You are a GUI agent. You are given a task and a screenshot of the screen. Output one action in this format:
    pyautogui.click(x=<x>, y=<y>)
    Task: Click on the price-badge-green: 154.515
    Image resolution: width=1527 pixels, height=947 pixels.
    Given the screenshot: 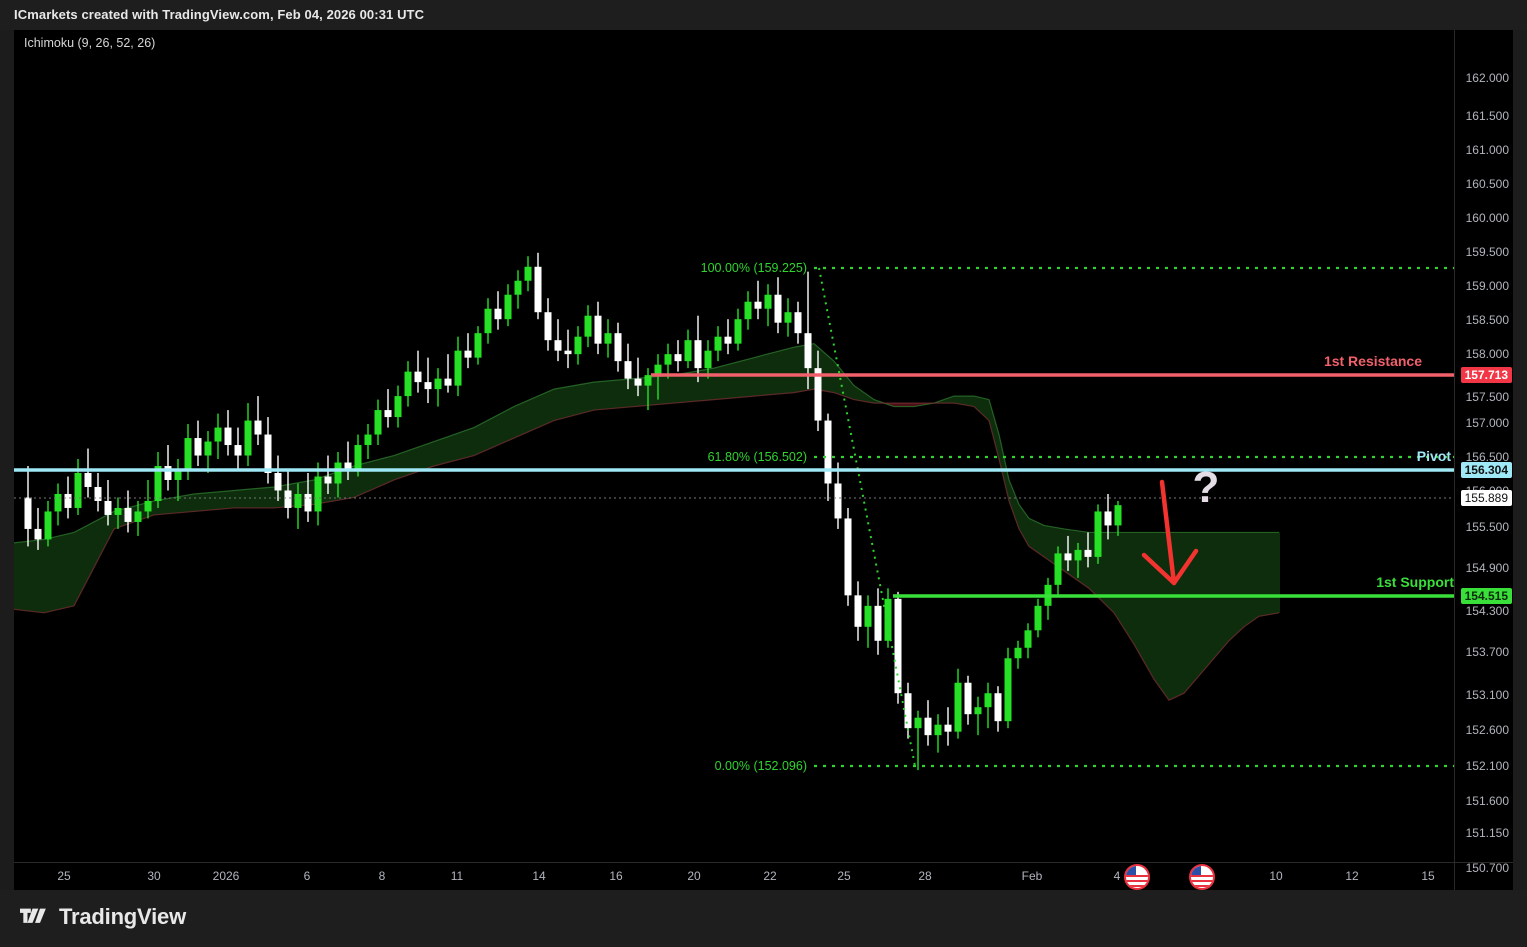 What is the action you would take?
    pyautogui.click(x=1486, y=596)
    